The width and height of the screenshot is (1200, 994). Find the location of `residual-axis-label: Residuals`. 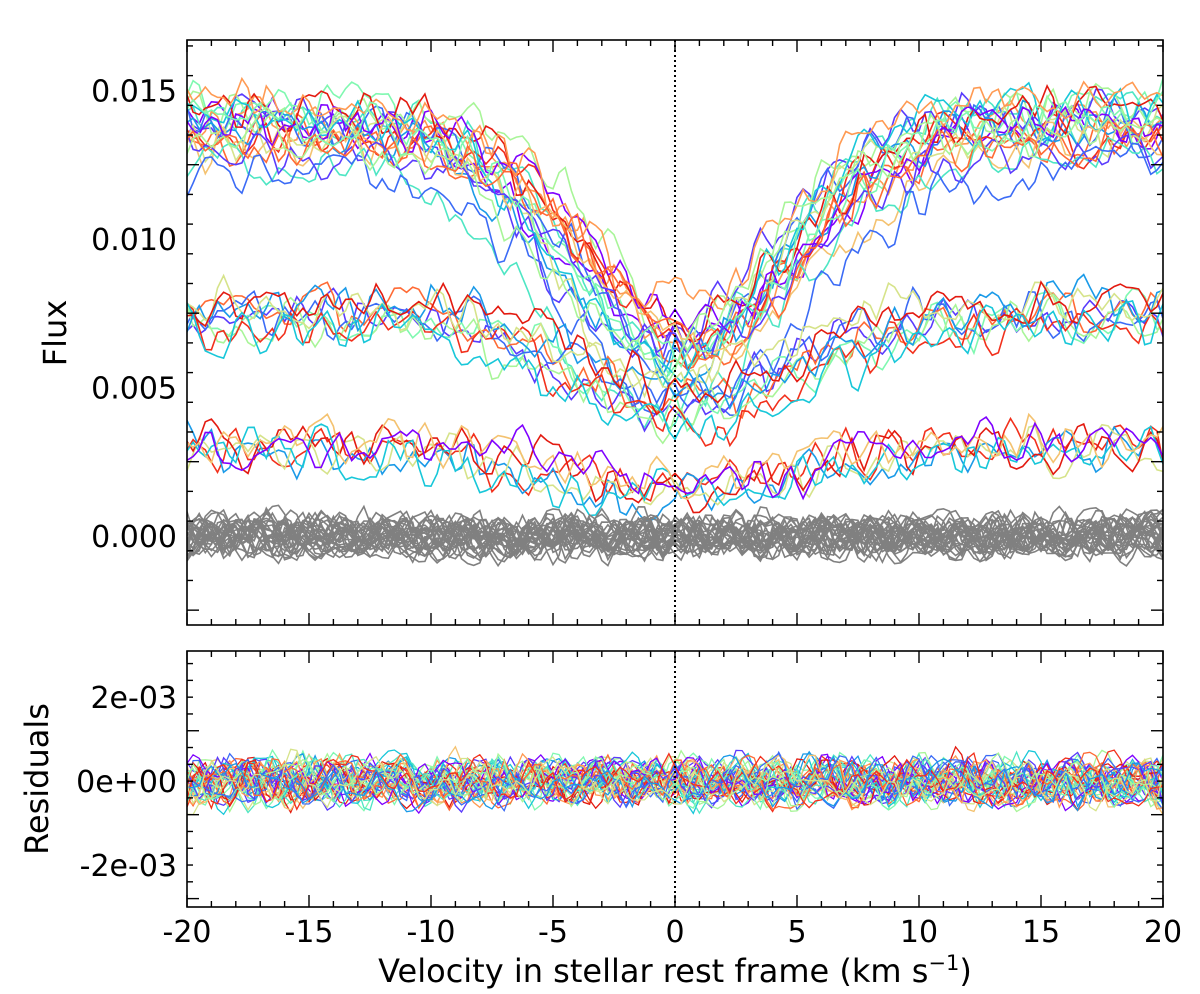

residual-axis-label: Residuals is located at coordinates (37, 779).